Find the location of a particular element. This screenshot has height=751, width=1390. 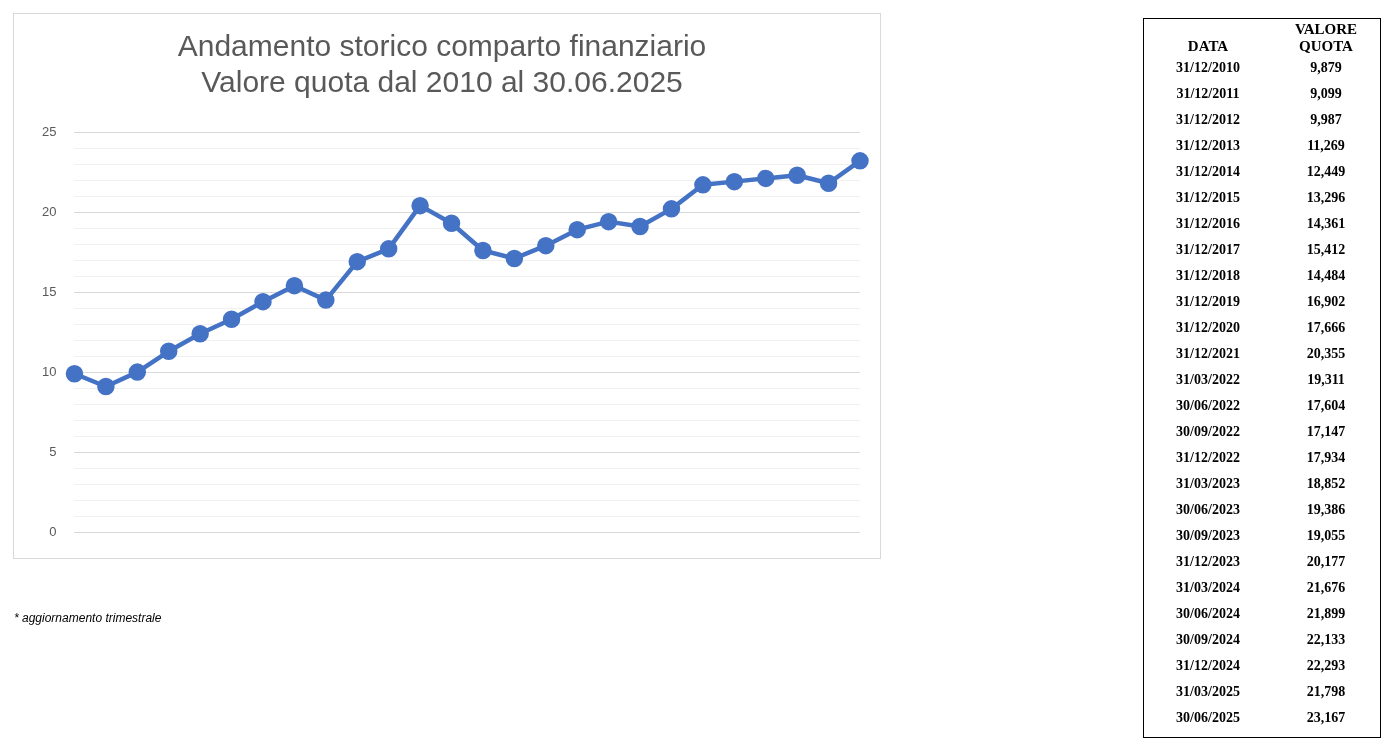

text: 30/06/2024 is located at coordinates (1208, 614).